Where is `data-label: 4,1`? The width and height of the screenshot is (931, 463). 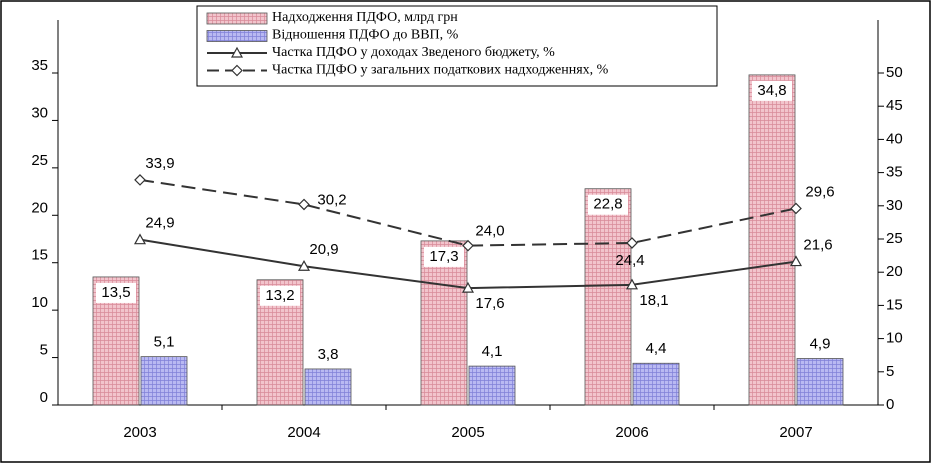 data-label: 4,1 is located at coordinates (492, 351).